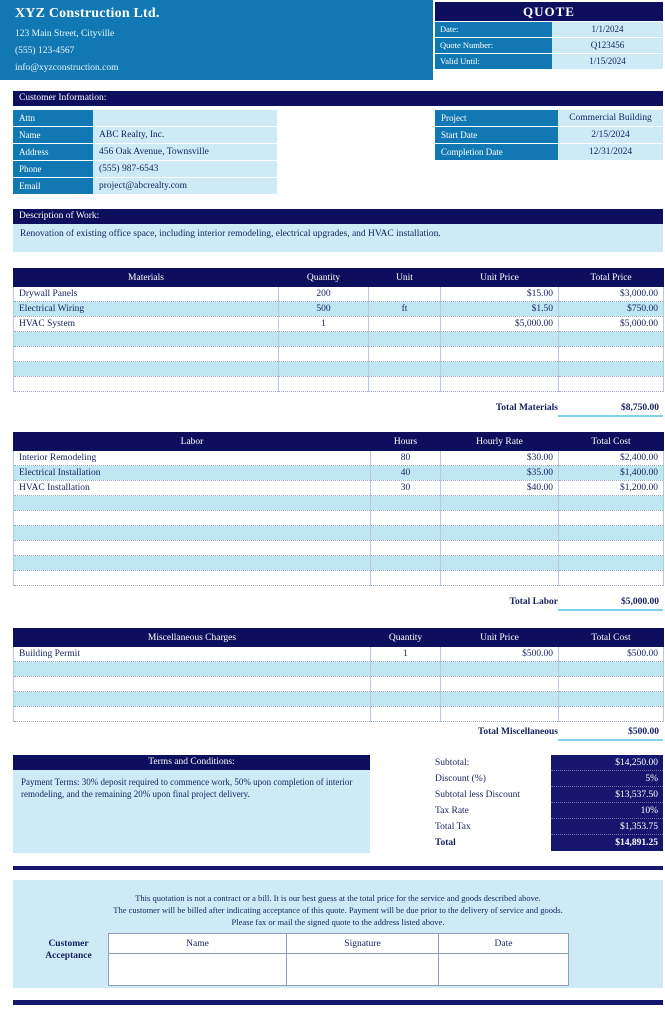 The width and height of the screenshot is (665, 1024). Describe the element at coordinates (192, 654) in the screenshot. I see `misc-row-name: Building Permit` at that location.